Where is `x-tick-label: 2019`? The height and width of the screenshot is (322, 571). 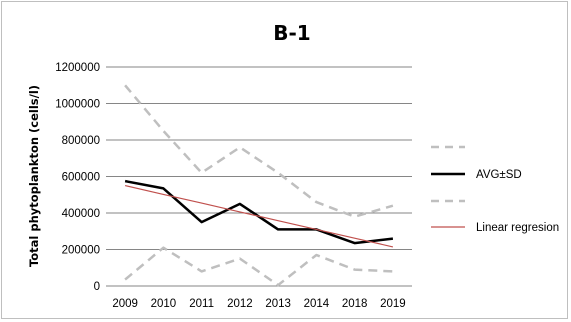
x-tick-label: 2019 is located at coordinates (393, 304).